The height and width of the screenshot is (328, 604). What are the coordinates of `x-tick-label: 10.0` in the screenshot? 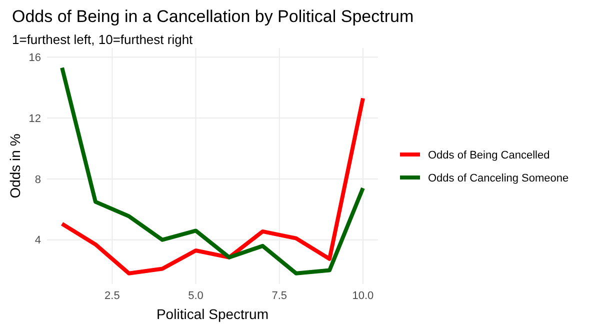 It's located at (363, 296).